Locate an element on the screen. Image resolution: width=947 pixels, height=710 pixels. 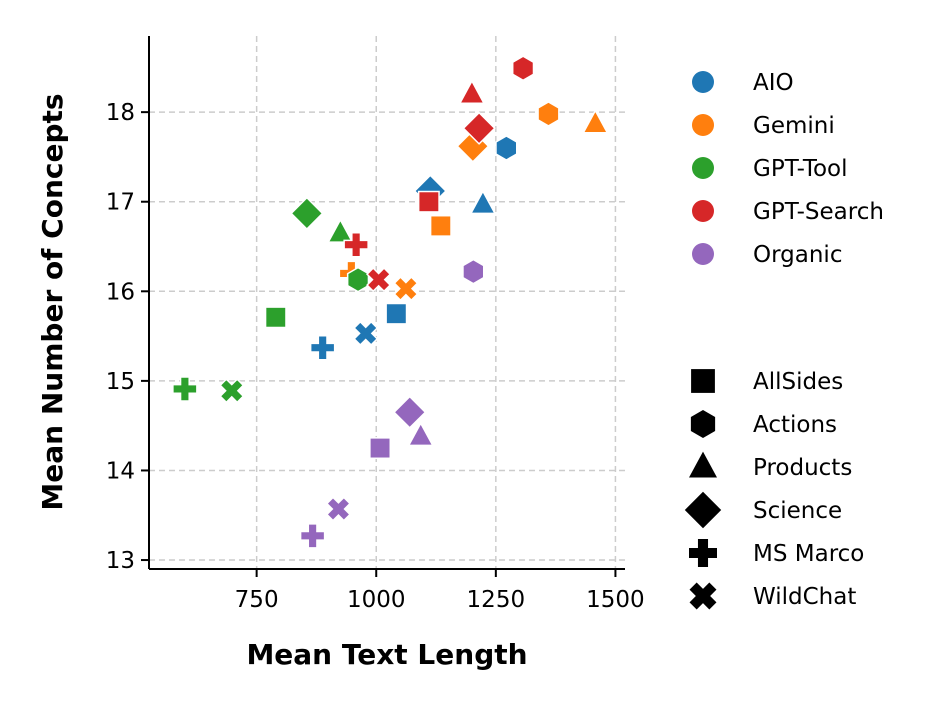
y-tick-label: 16 is located at coordinates (120, 292).